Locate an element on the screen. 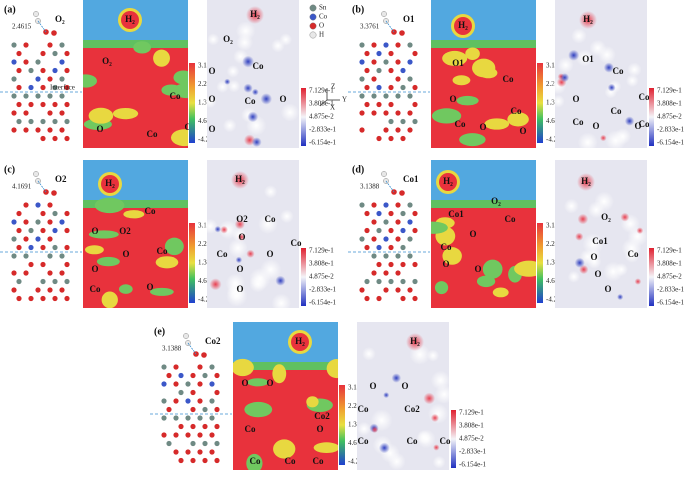 This screenshot has height=481, width=700. diff-label: H₂ is located at coordinates (255, 14).